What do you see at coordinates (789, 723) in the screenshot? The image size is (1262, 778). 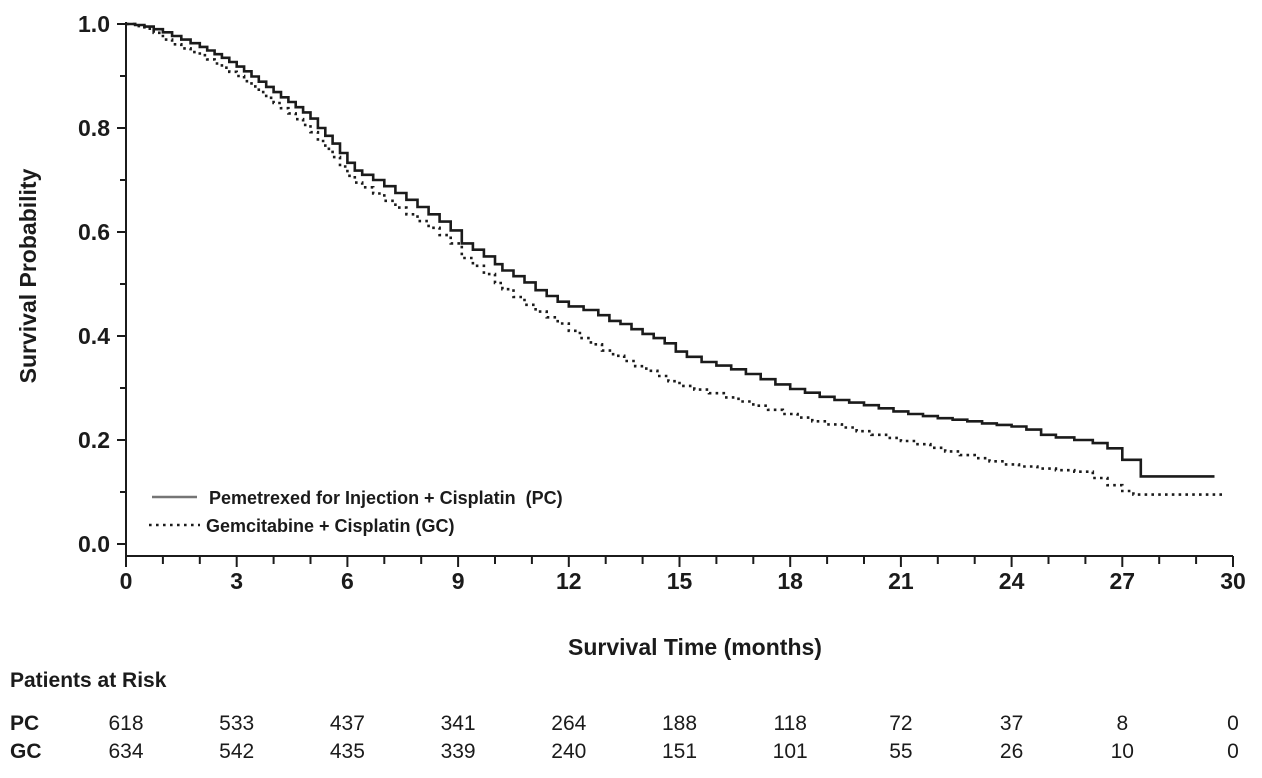 I see `risk-value-pc-18: 118` at bounding box center [789, 723].